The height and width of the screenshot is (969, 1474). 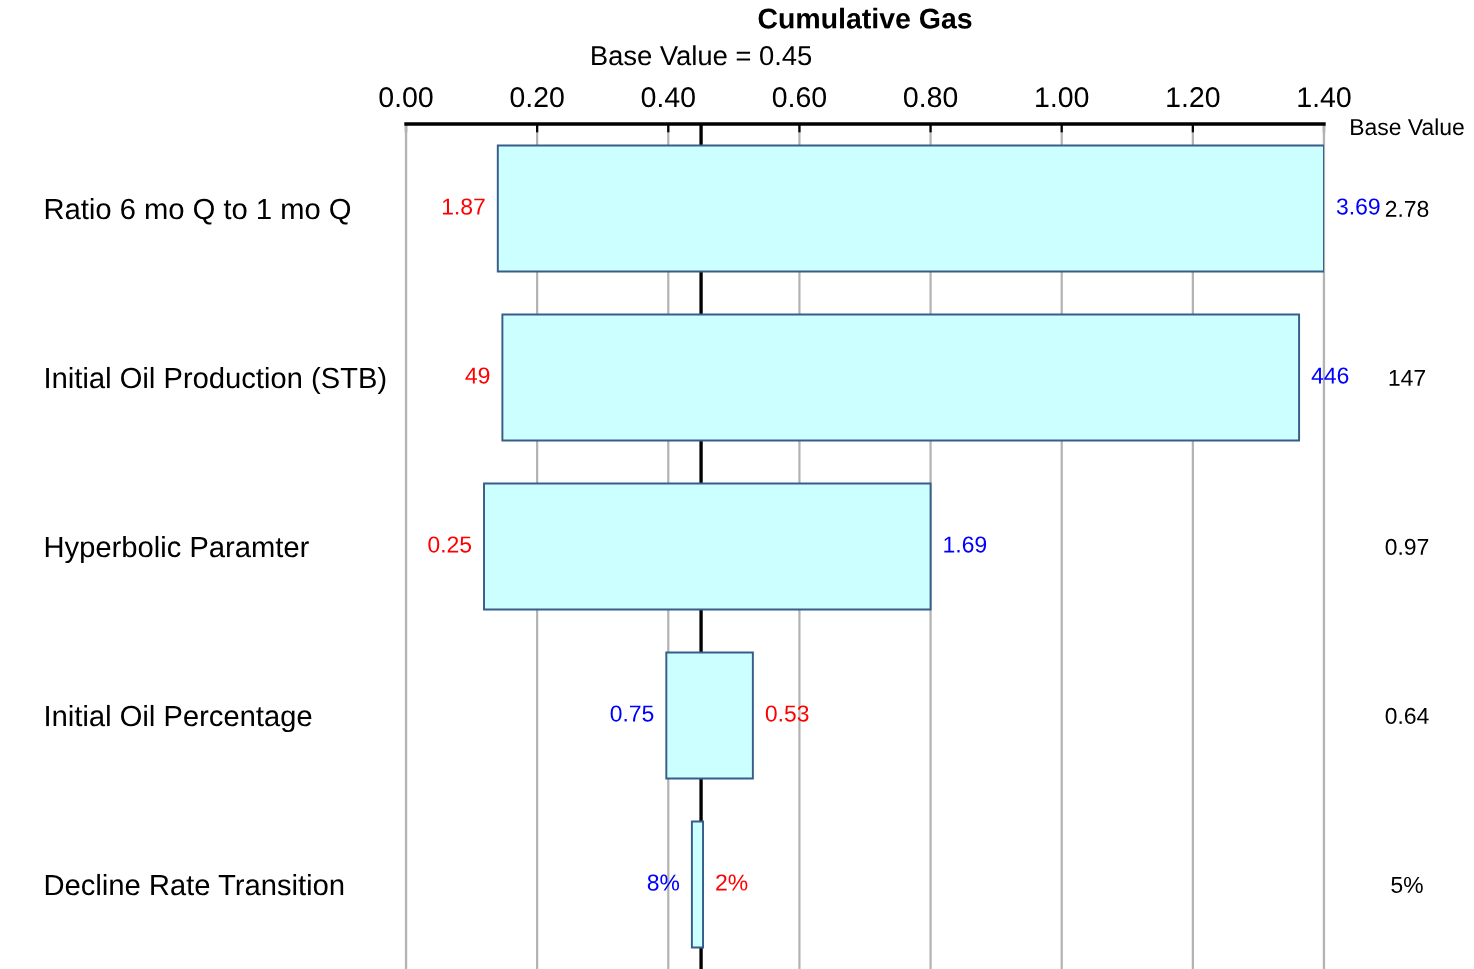 What do you see at coordinates (1330, 375) in the screenshot?
I see `annotation: 446` at bounding box center [1330, 375].